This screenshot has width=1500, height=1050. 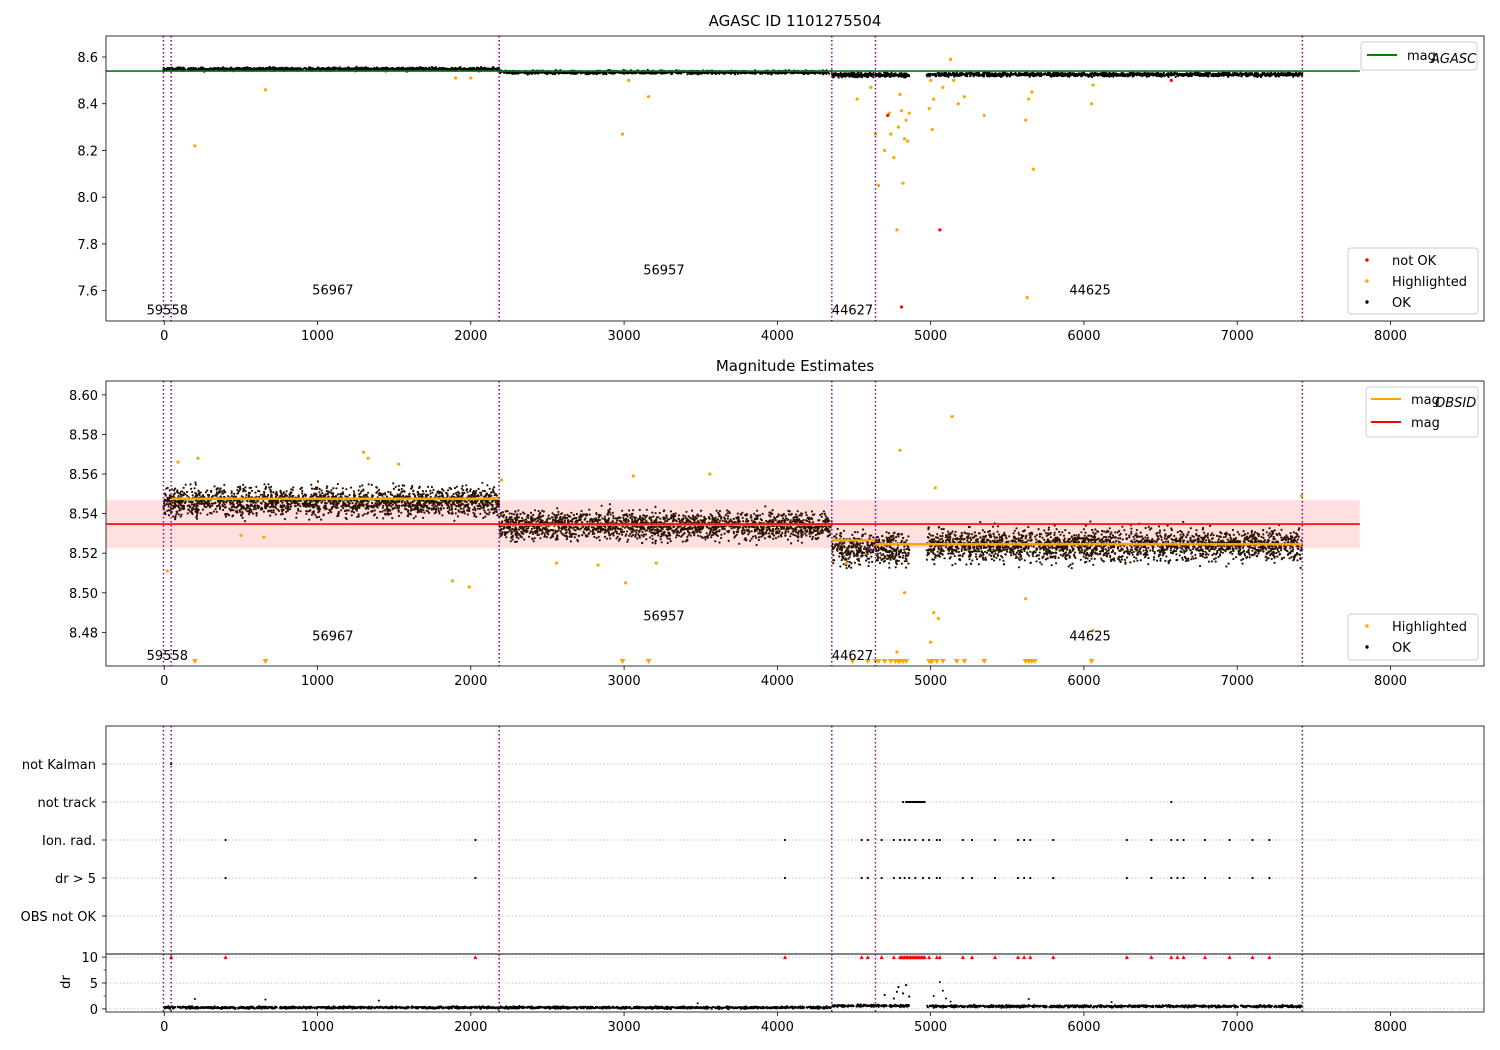 I want to click on obsid-label: 44627, so click(x=852, y=310).